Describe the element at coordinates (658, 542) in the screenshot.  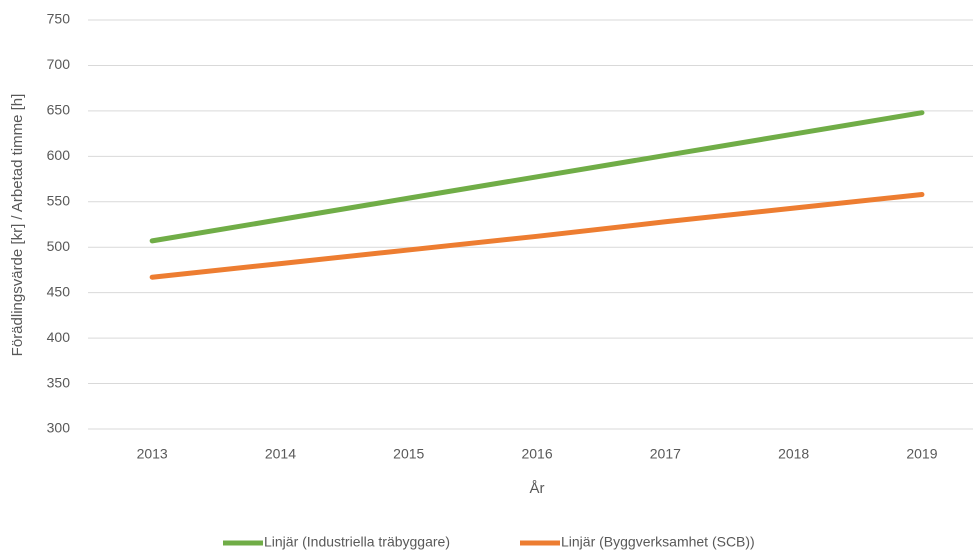
I see `legend-label: Linjär (Byggverksamhet (SCB))` at that location.